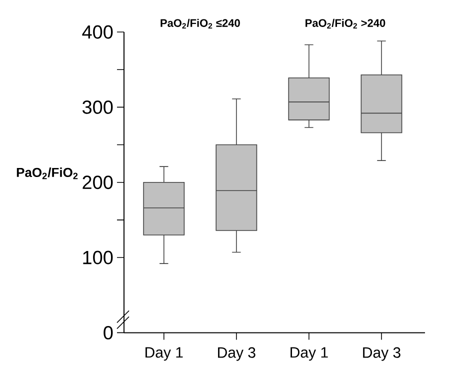 This screenshot has width=474, height=373. I want to click on text: PaO$_{2}$/FiO$_{2}$ ≤240, so click(200, 23).